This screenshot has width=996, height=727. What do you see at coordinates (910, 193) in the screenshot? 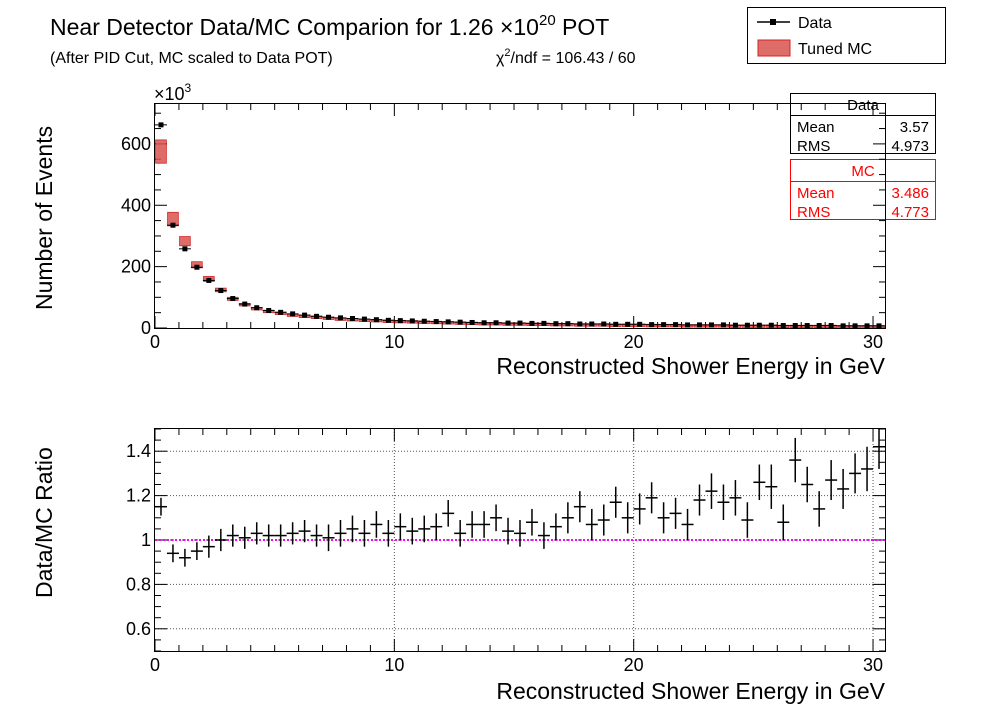
I see `stats-mc-mean-value: 3.486` at bounding box center [910, 193].